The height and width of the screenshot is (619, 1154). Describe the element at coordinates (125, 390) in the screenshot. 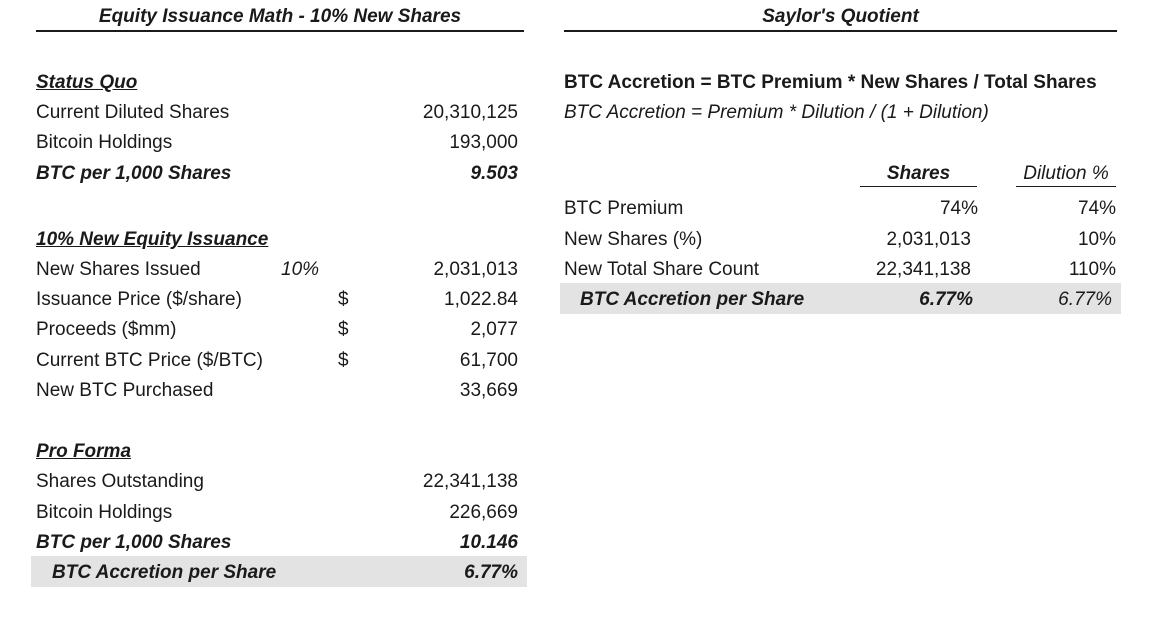

I see `new-btc-purchased-label: New BTC Purchased` at that location.